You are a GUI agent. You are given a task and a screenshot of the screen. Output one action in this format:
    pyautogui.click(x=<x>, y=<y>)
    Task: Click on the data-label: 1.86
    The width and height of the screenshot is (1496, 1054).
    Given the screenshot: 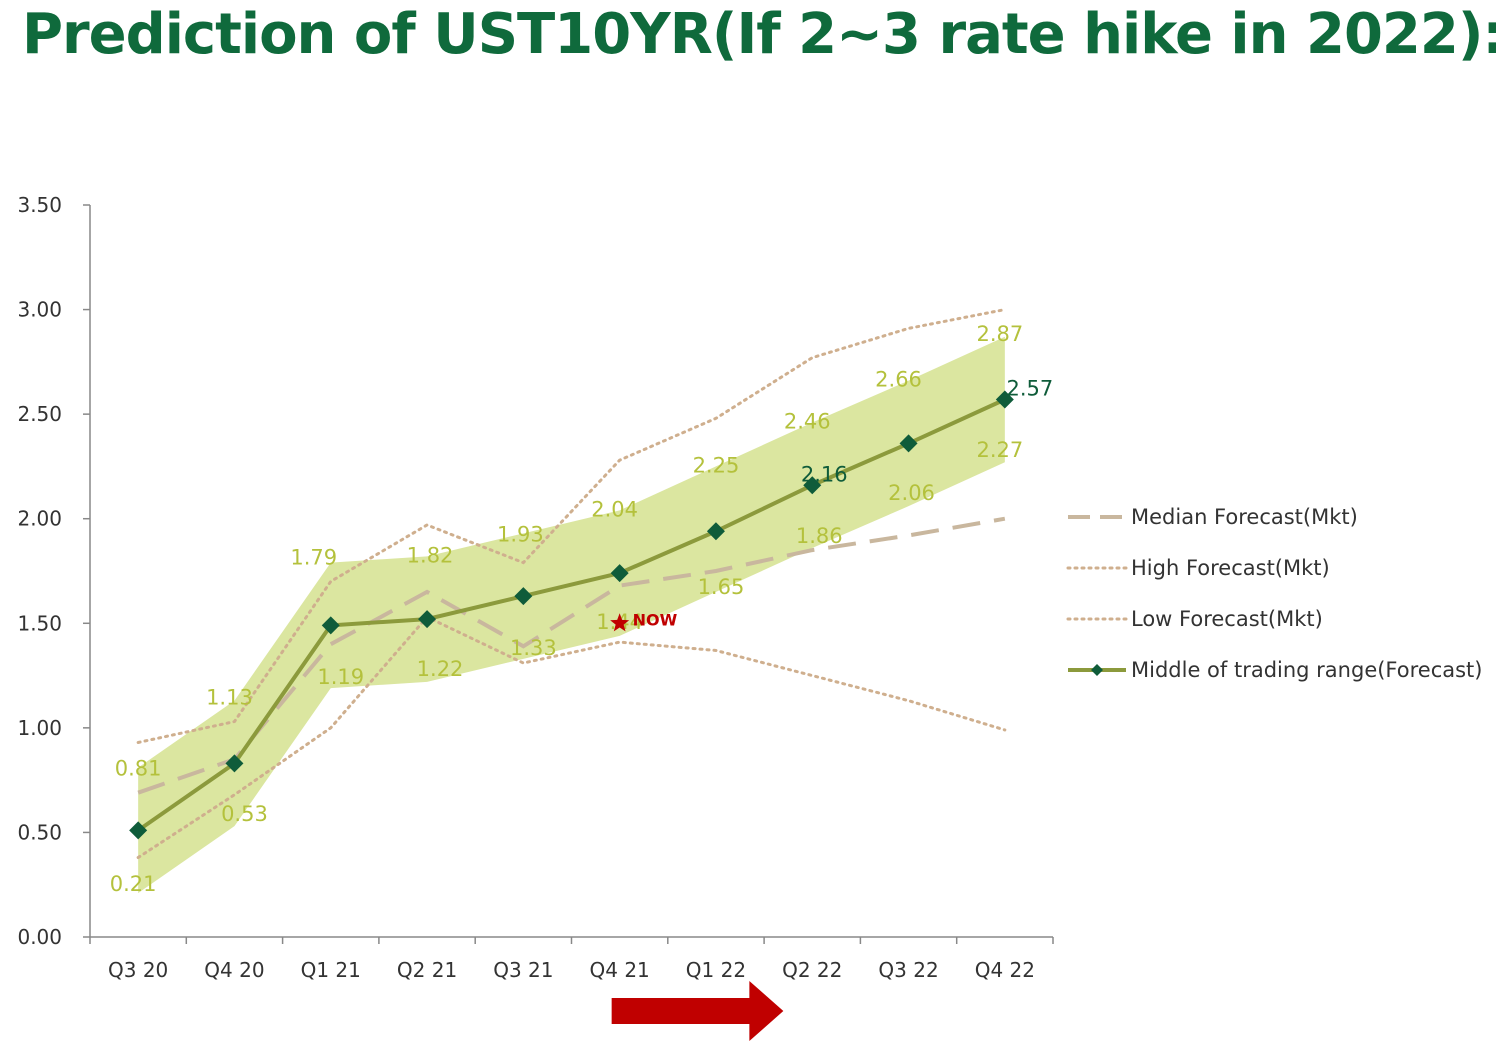 What is the action you would take?
    pyautogui.click(x=819, y=536)
    